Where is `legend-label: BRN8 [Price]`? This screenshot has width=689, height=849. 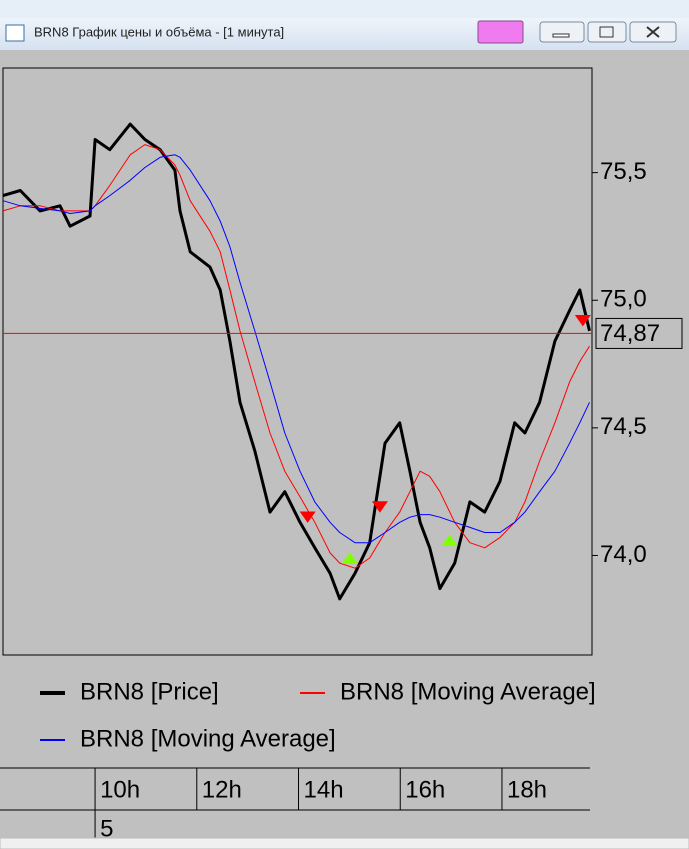 legend-label: BRN8 [Price] is located at coordinates (149, 691).